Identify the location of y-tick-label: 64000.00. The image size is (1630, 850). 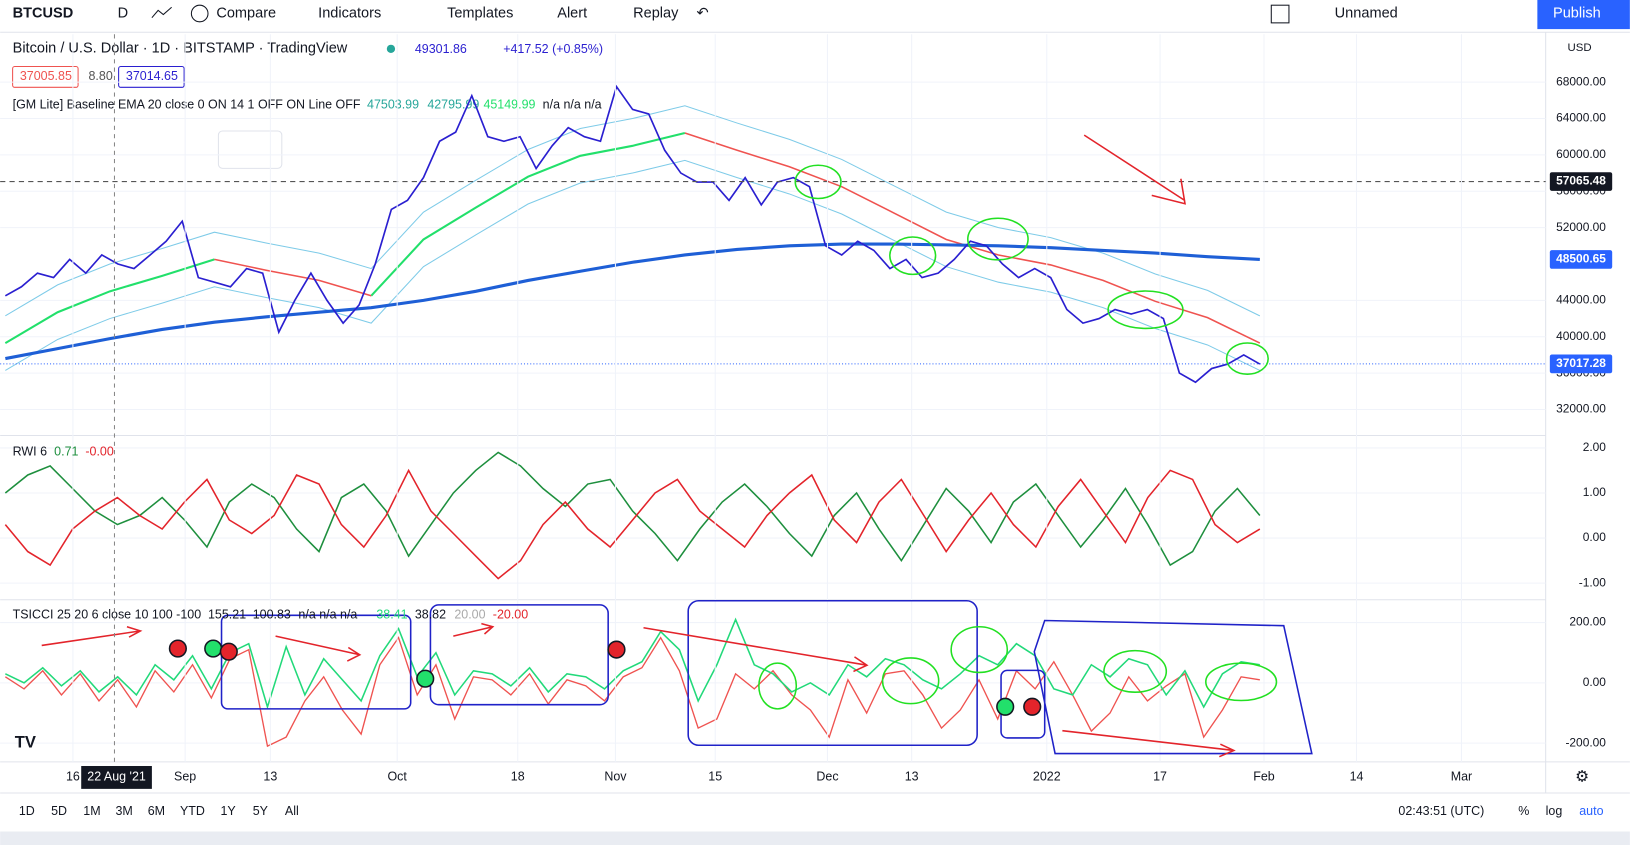
(1581, 118).